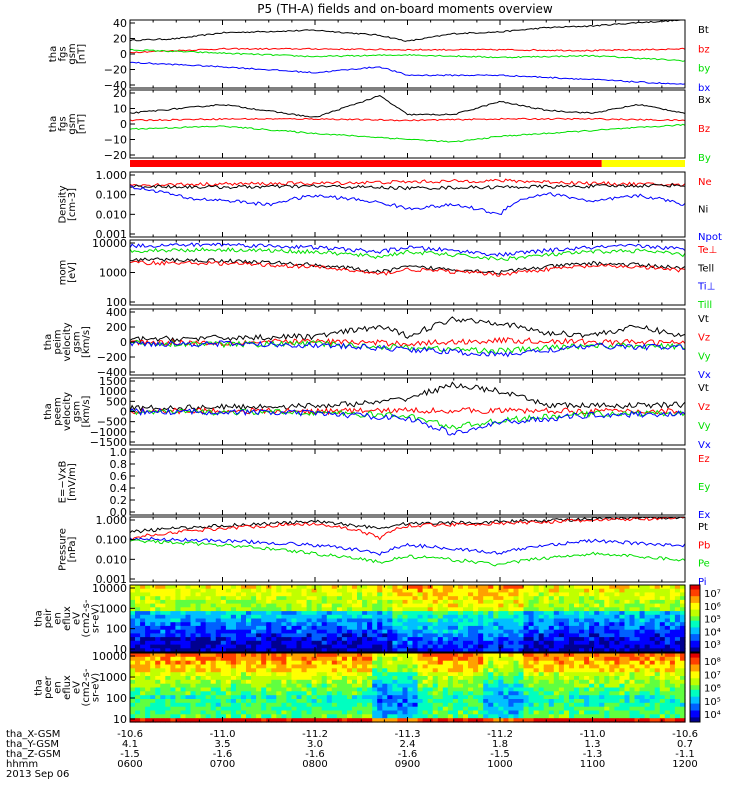 The height and width of the screenshot is (800, 750). What do you see at coordinates (695, 597) in the screenshot?
I see `colorbar-cell` at bounding box center [695, 597].